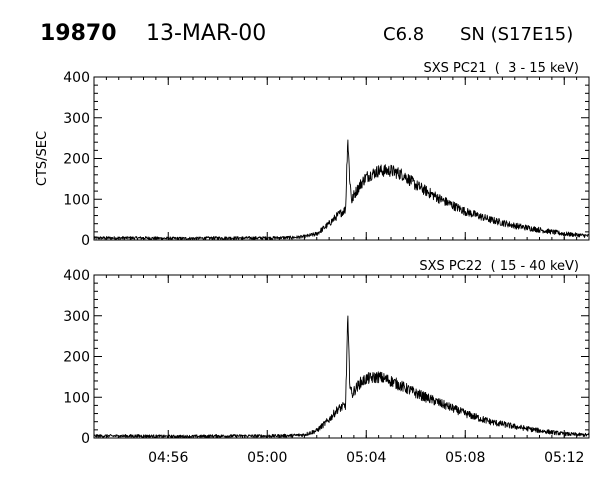 This screenshot has height=480, width=600. I want to click on panel-title: SXS PC21 ( 3 - 15 keV), so click(501, 68).